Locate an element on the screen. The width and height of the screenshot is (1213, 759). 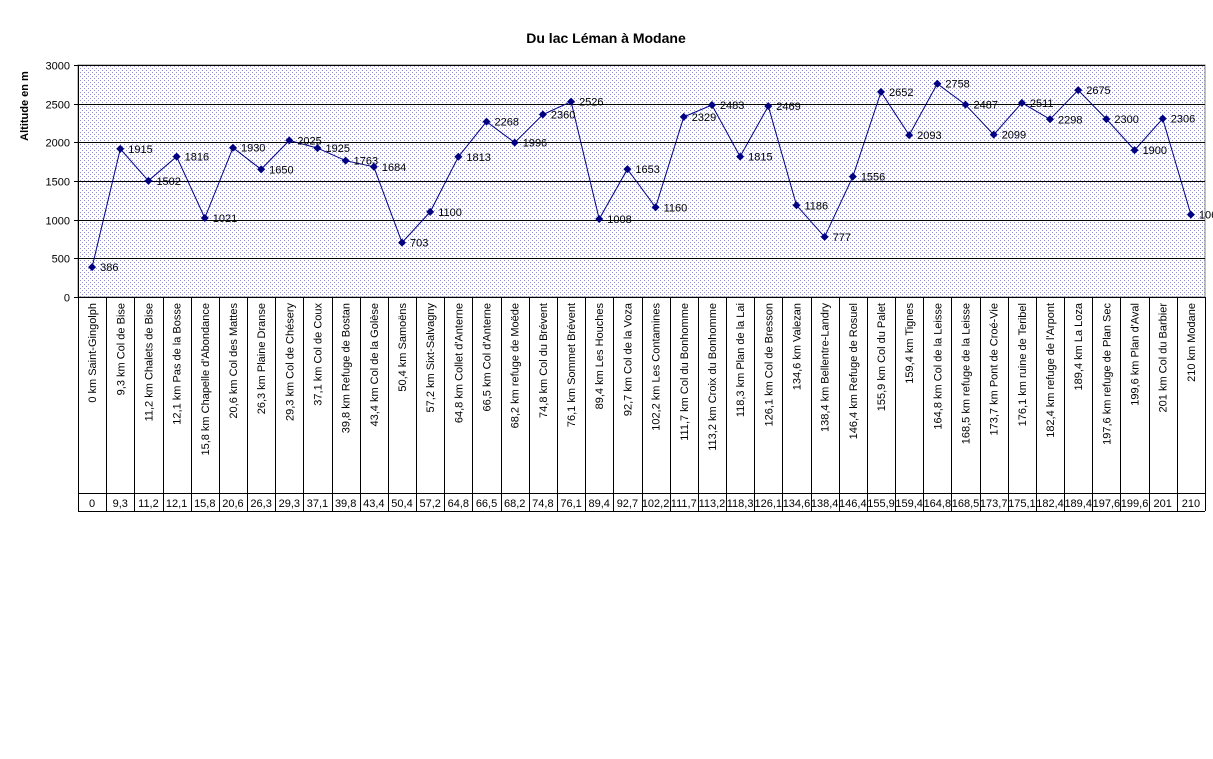
x-category-label: 0 km Saint-Gingolph is located at coordinates (93, 353).